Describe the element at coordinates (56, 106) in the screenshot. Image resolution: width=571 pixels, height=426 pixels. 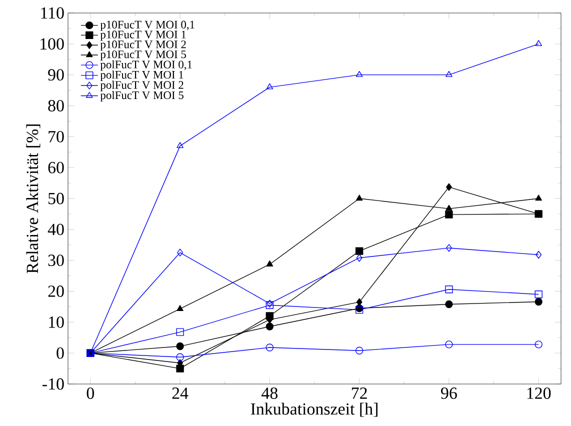
I see `y-tick-label: 80` at that location.